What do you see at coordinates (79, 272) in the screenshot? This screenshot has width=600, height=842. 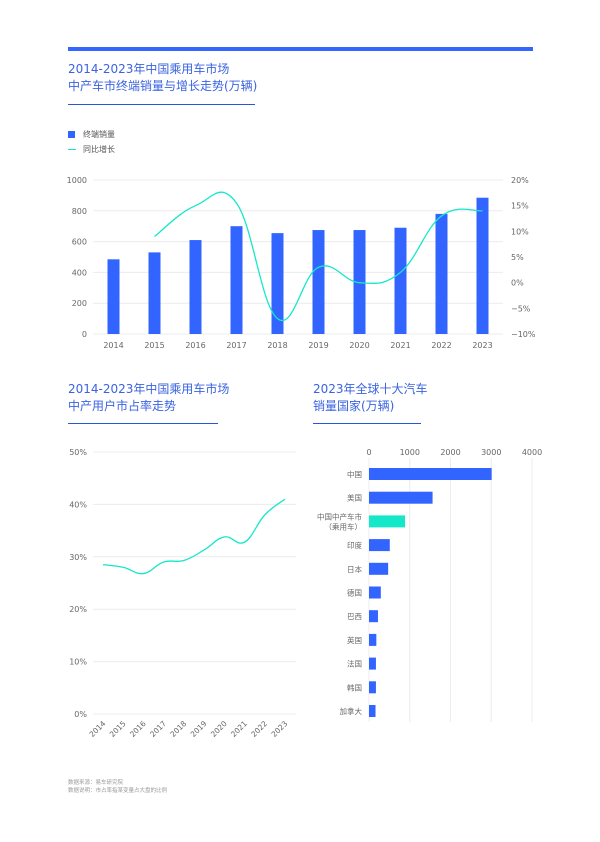 I see `chart1-ytick-label: 400` at bounding box center [79, 272].